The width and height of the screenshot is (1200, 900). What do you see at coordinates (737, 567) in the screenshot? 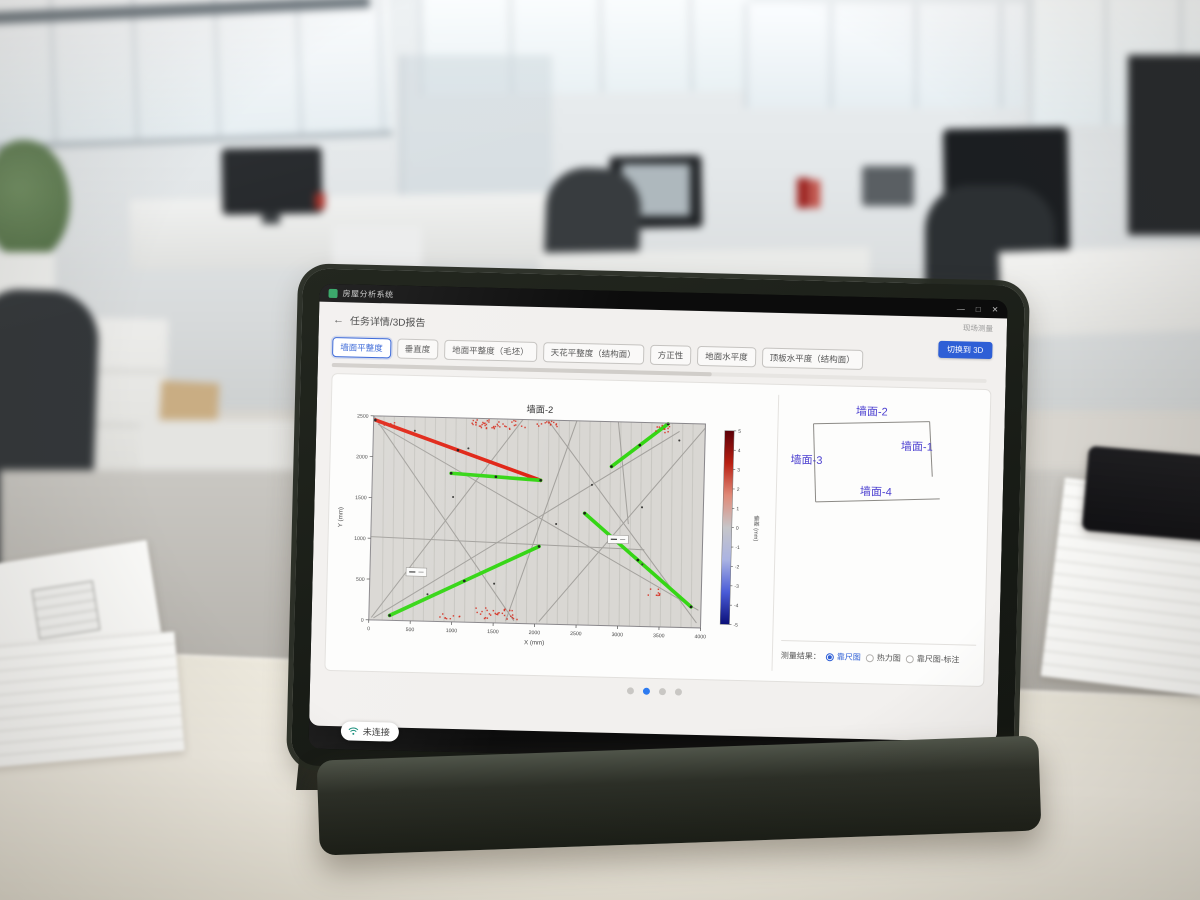
I see `svg-text: -2` at bounding box center [737, 567].